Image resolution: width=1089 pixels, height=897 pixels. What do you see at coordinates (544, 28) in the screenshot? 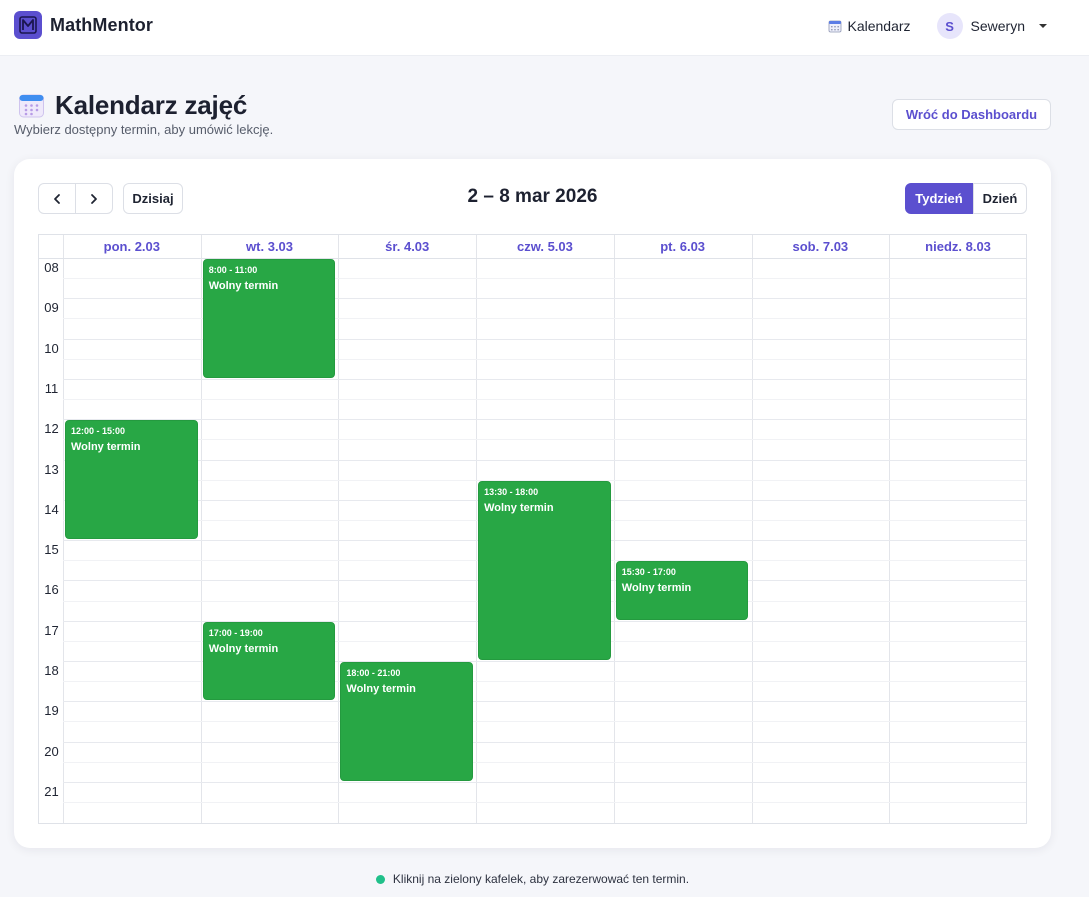
I see `navbar: MathMentor Kalendarz S Seweryn` at bounding box center [544, 28].